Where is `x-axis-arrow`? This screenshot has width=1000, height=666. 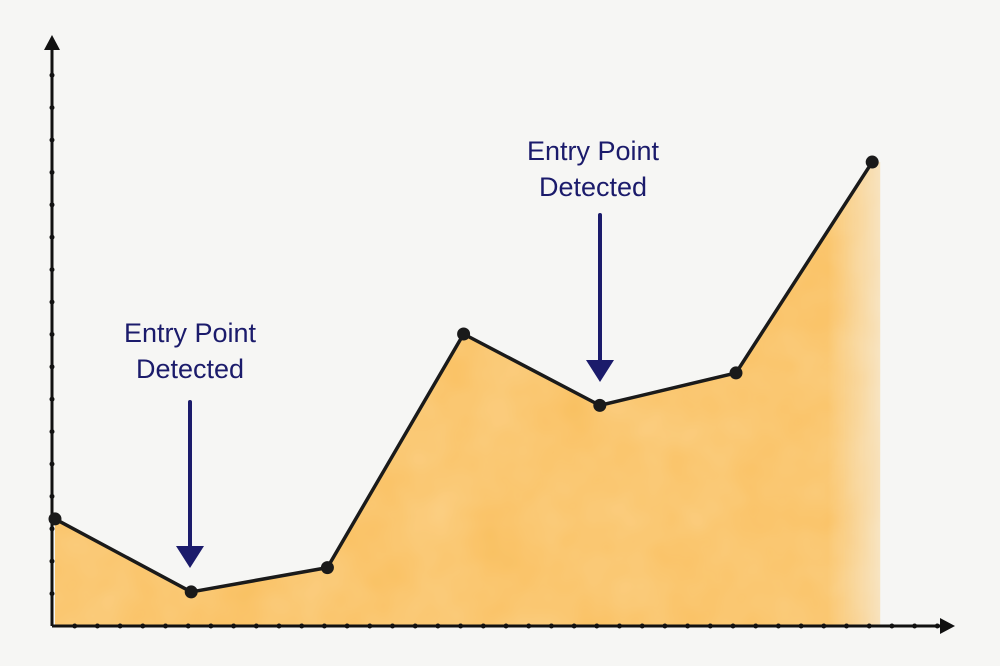 x-axis-arrow is located at coordinates (947, 626).